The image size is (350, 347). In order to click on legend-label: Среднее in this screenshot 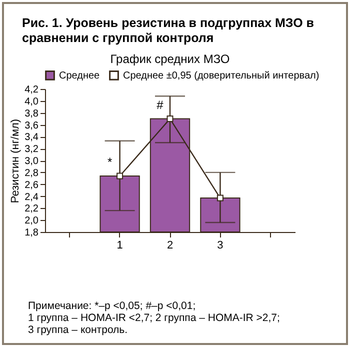, I will do `click(79, 76)`.